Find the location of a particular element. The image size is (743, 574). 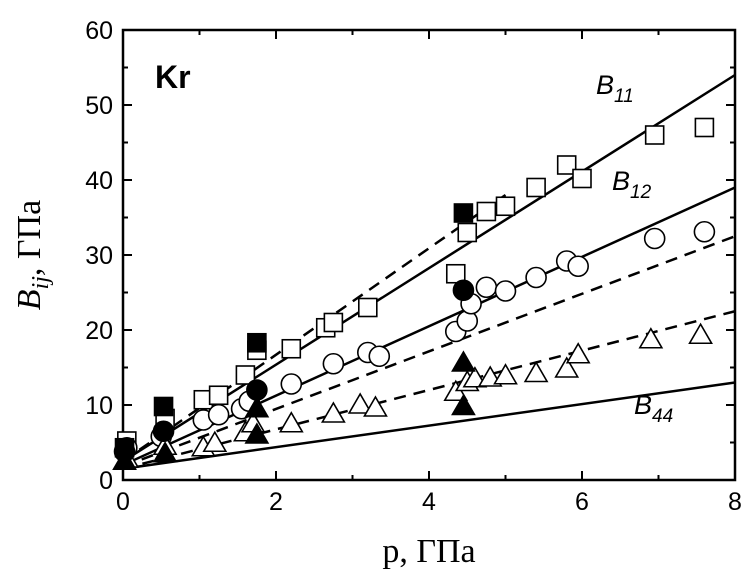

curve-label-b44: B44 is located at coordinates (653, 408).